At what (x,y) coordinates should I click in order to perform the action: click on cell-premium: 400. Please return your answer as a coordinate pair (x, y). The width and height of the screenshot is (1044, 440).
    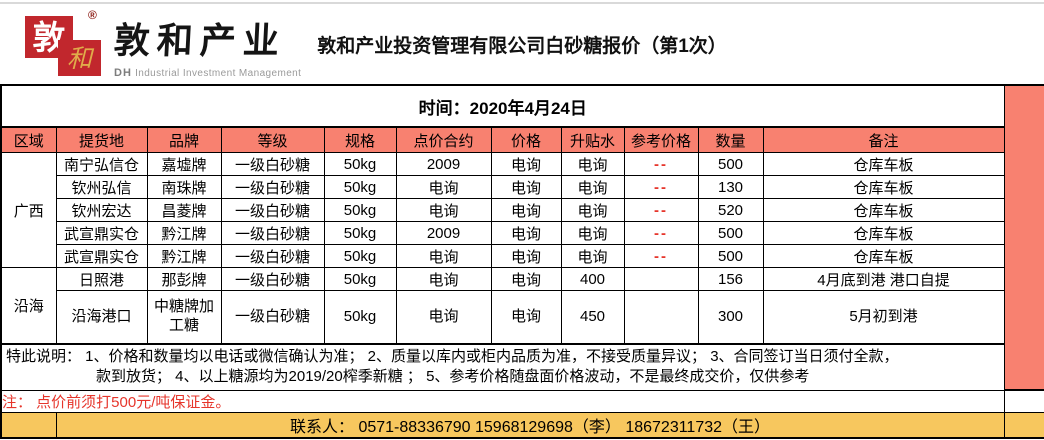
    Looking at the image, I should click on (592, 279).